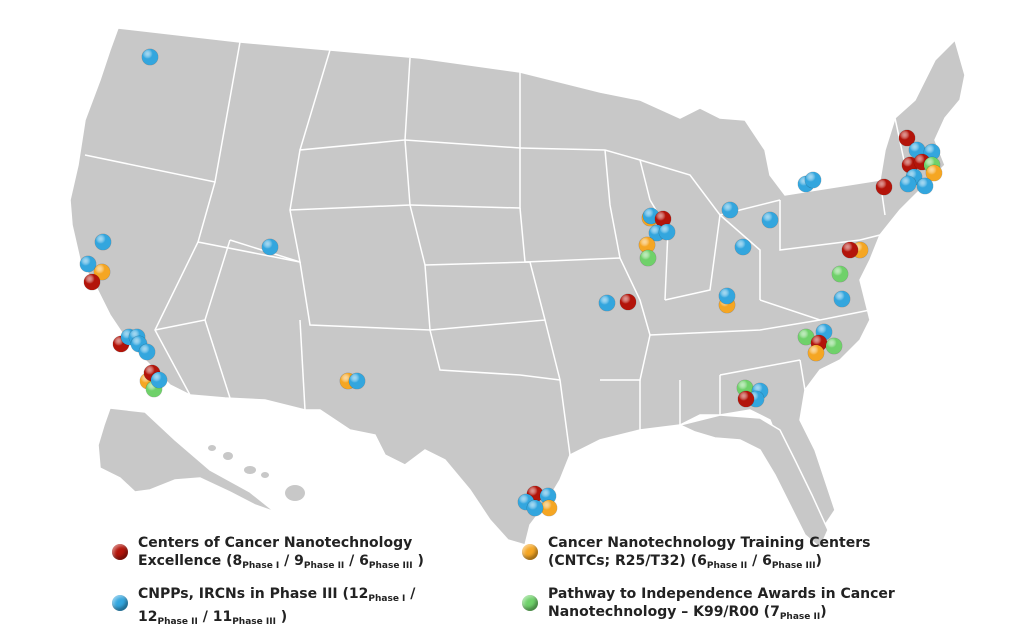 The width and height of the screenshot is (1032, 634). What do you see at coordinates (186, 460) in the screenshot?
I see `alaska` at bounding box center [186, 460].